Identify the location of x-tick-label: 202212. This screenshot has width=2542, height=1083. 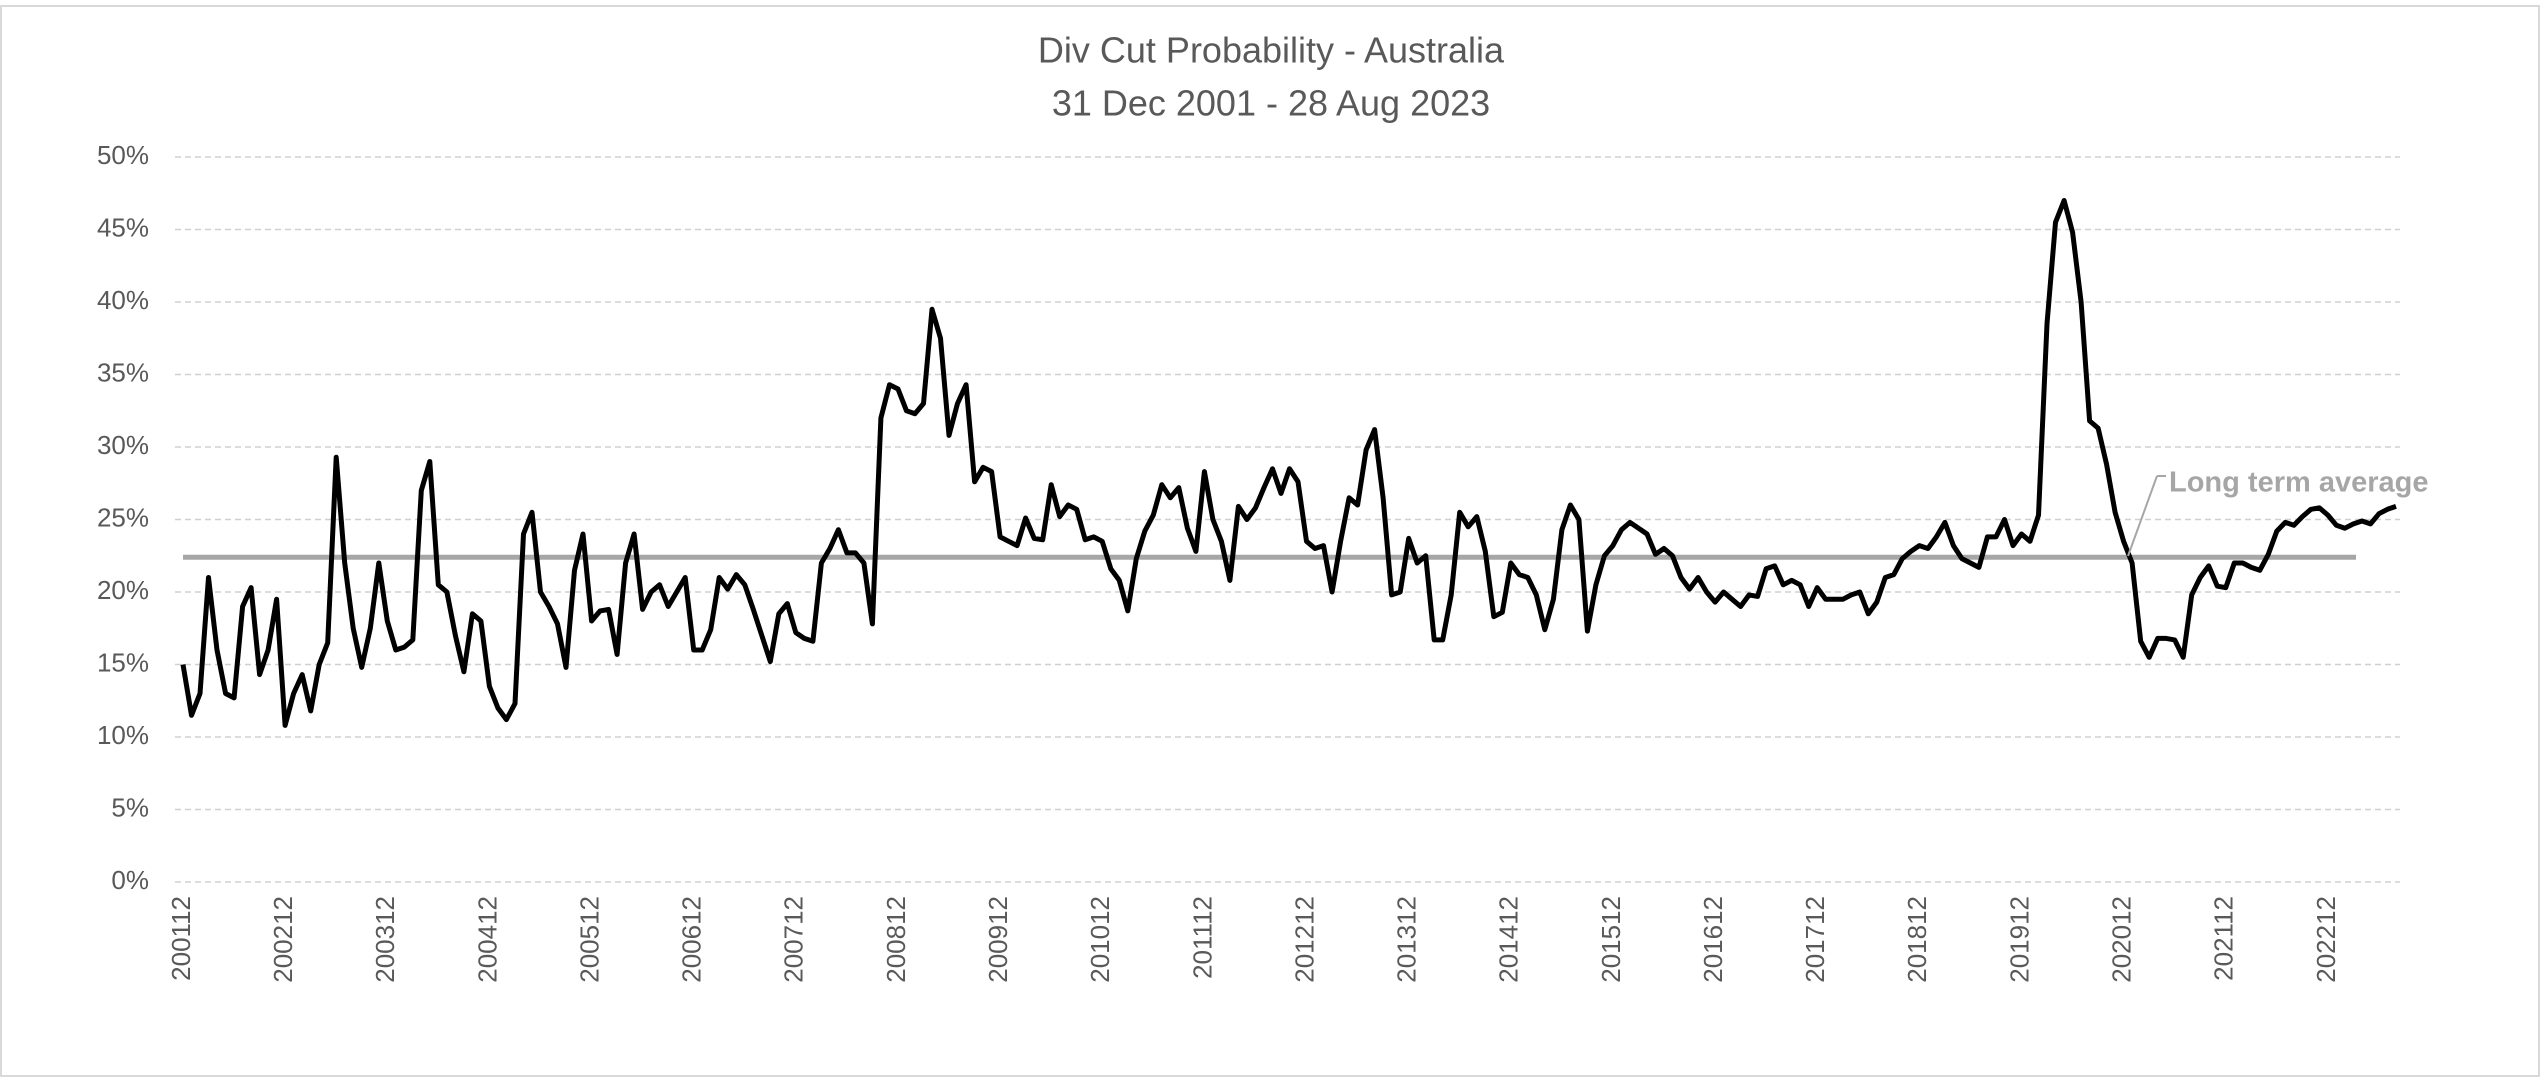
(2326, 939).